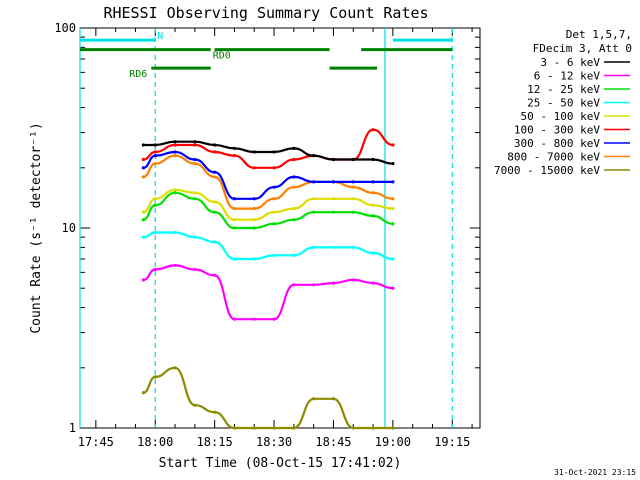  What do you see at coordinates (563, 89) in the screenshot?
I see `legend-label: 12 - 25 keV` at bounding box center [563, 89].